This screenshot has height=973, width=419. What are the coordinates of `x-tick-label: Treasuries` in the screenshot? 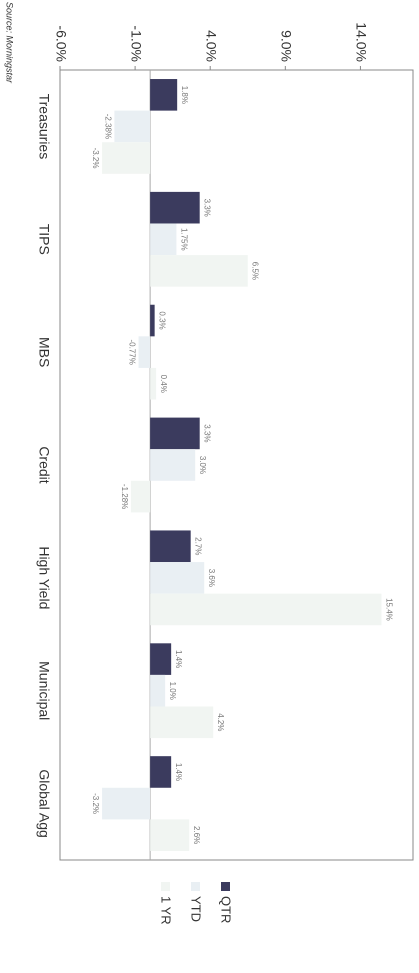 It's located at (44, 127).